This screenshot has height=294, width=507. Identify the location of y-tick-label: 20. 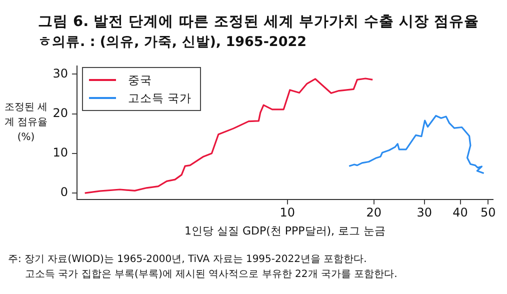
(60, 113).